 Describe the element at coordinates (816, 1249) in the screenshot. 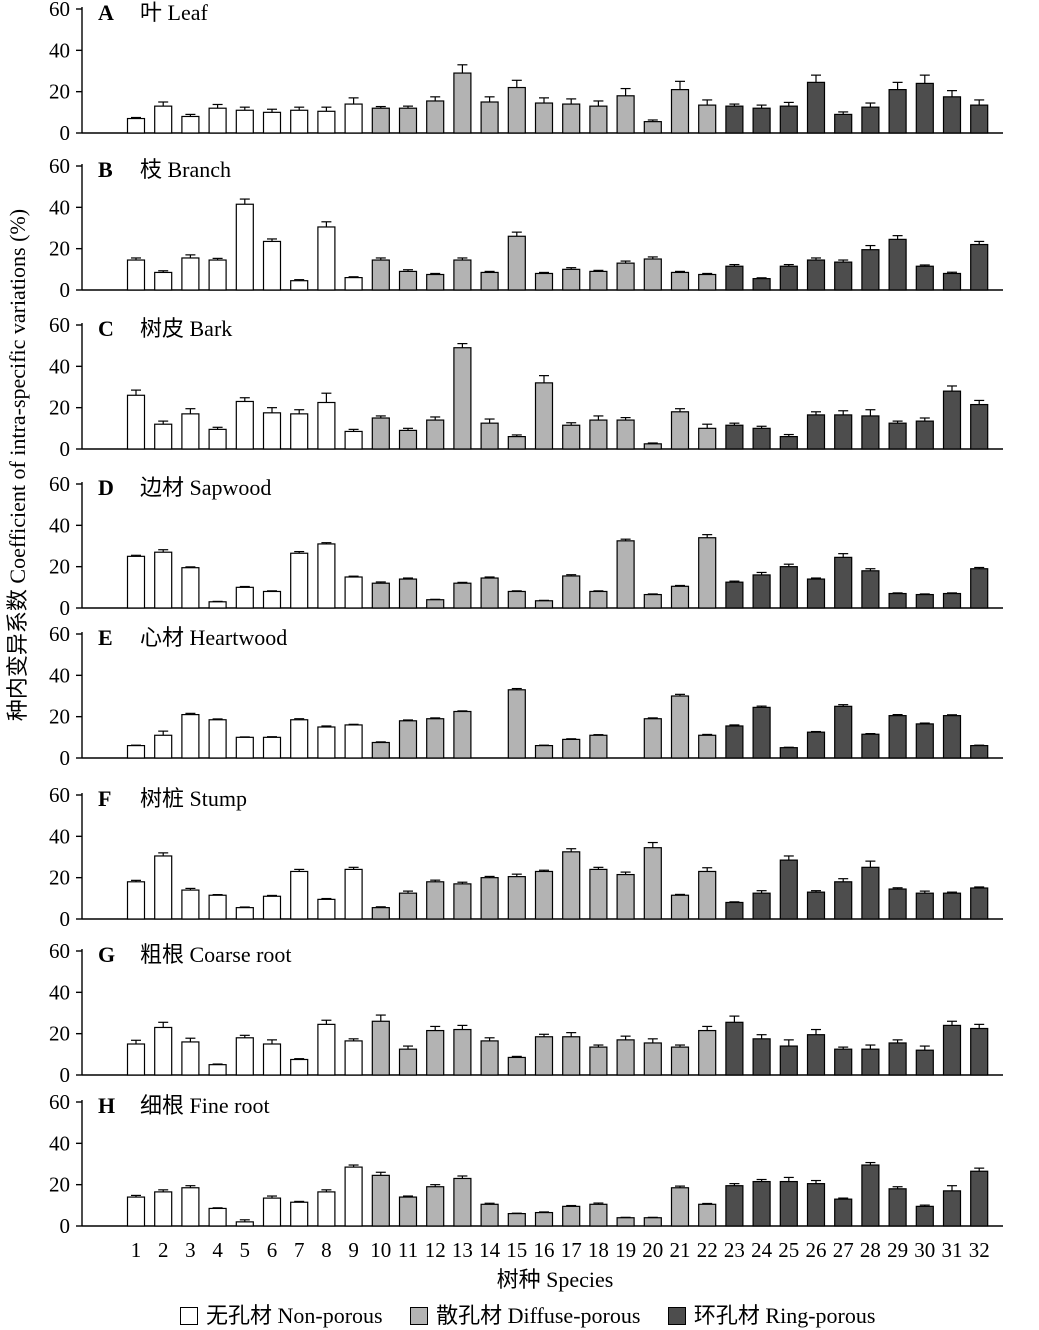

I see `x-tick-label: 26` at that location.